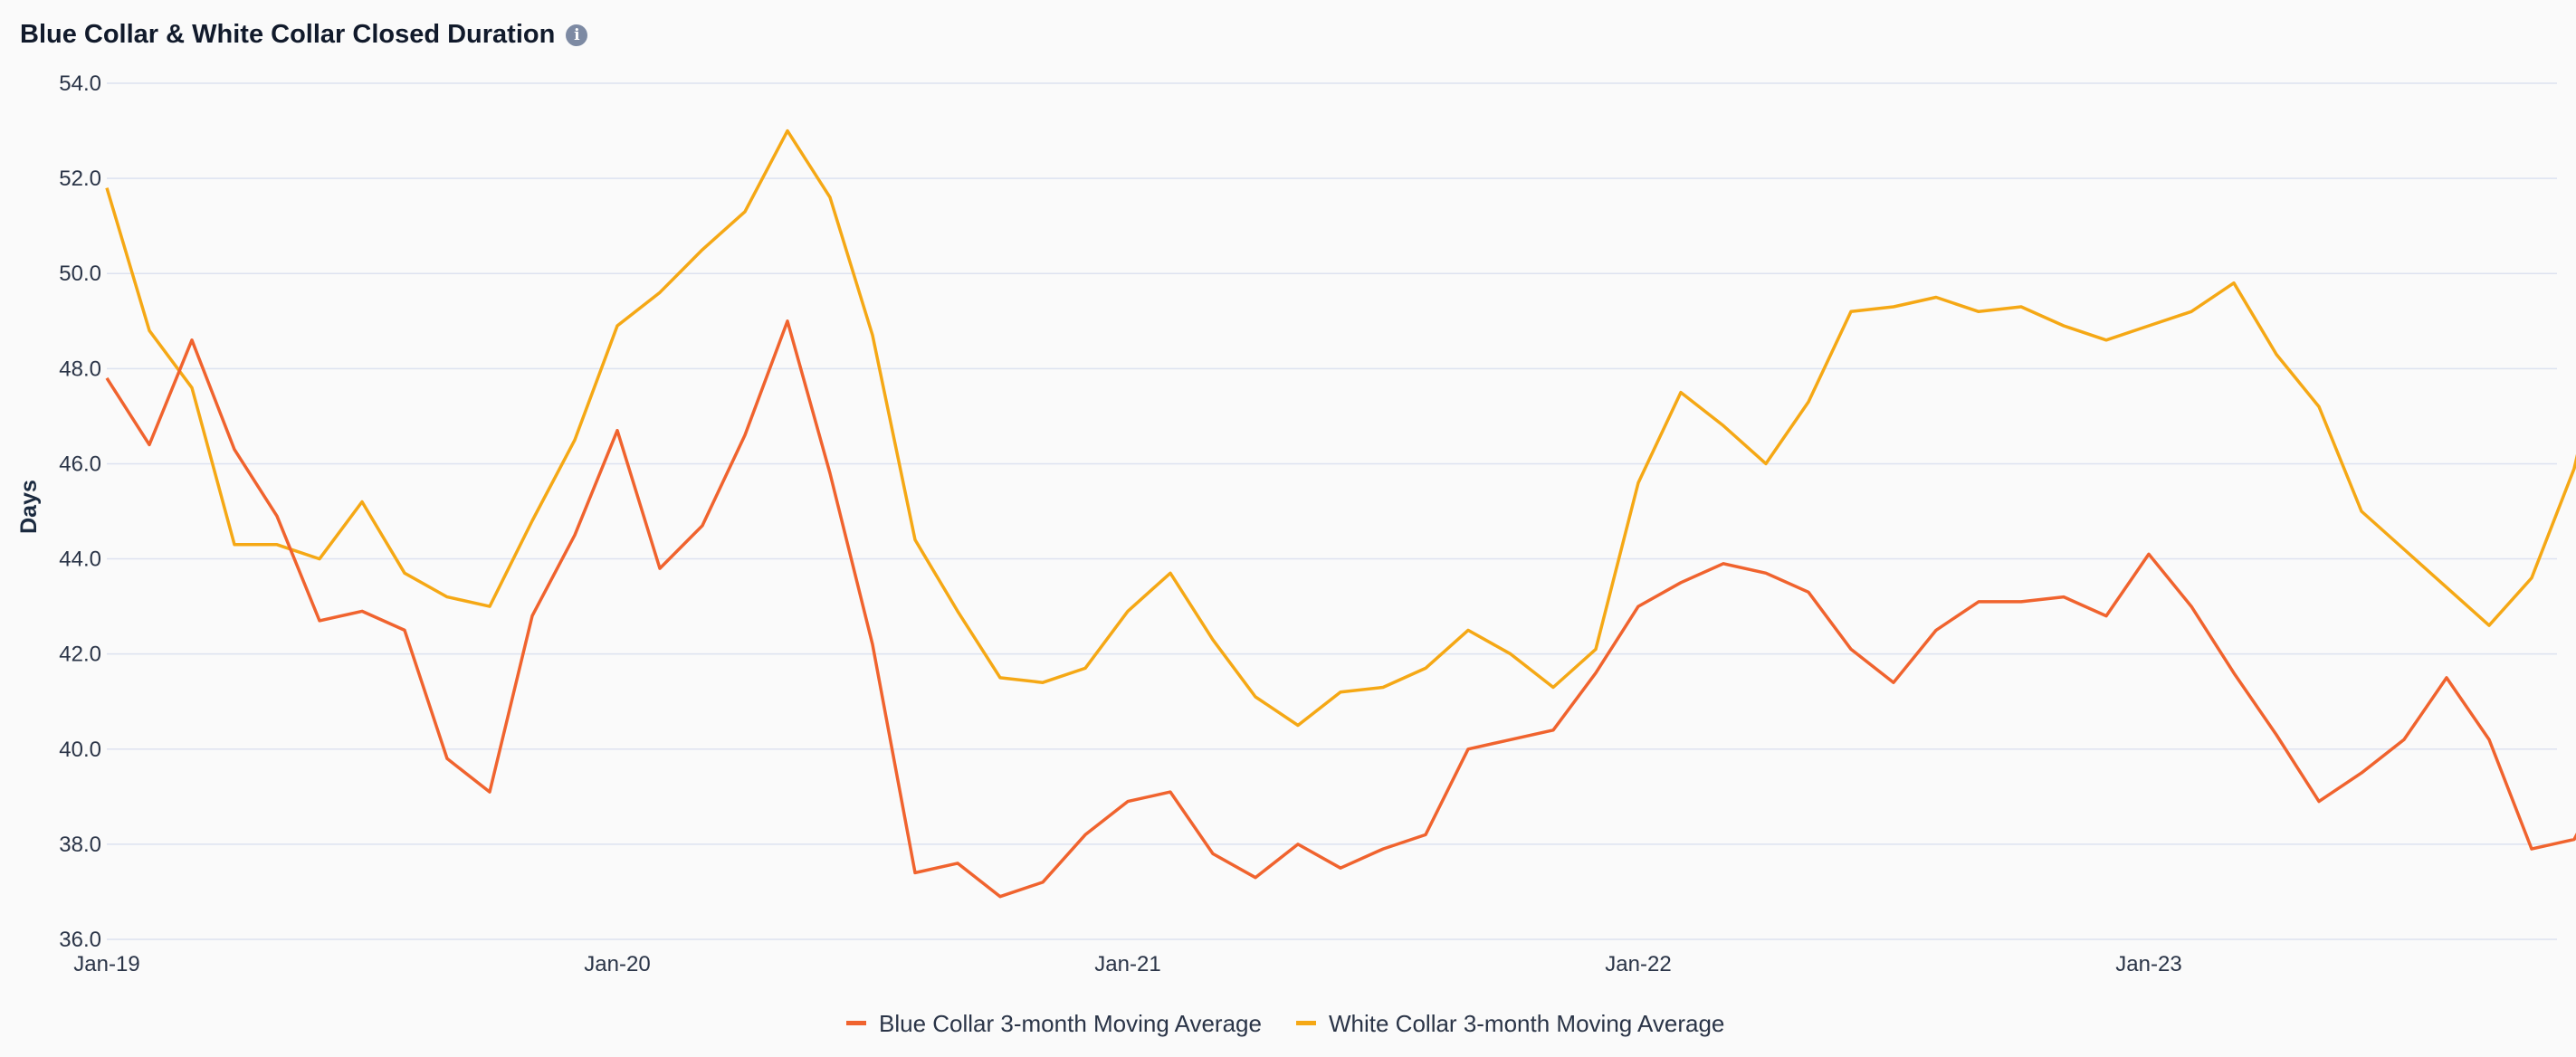  I want to click on x-tick-label: Jan-21, so click(1127, 964).